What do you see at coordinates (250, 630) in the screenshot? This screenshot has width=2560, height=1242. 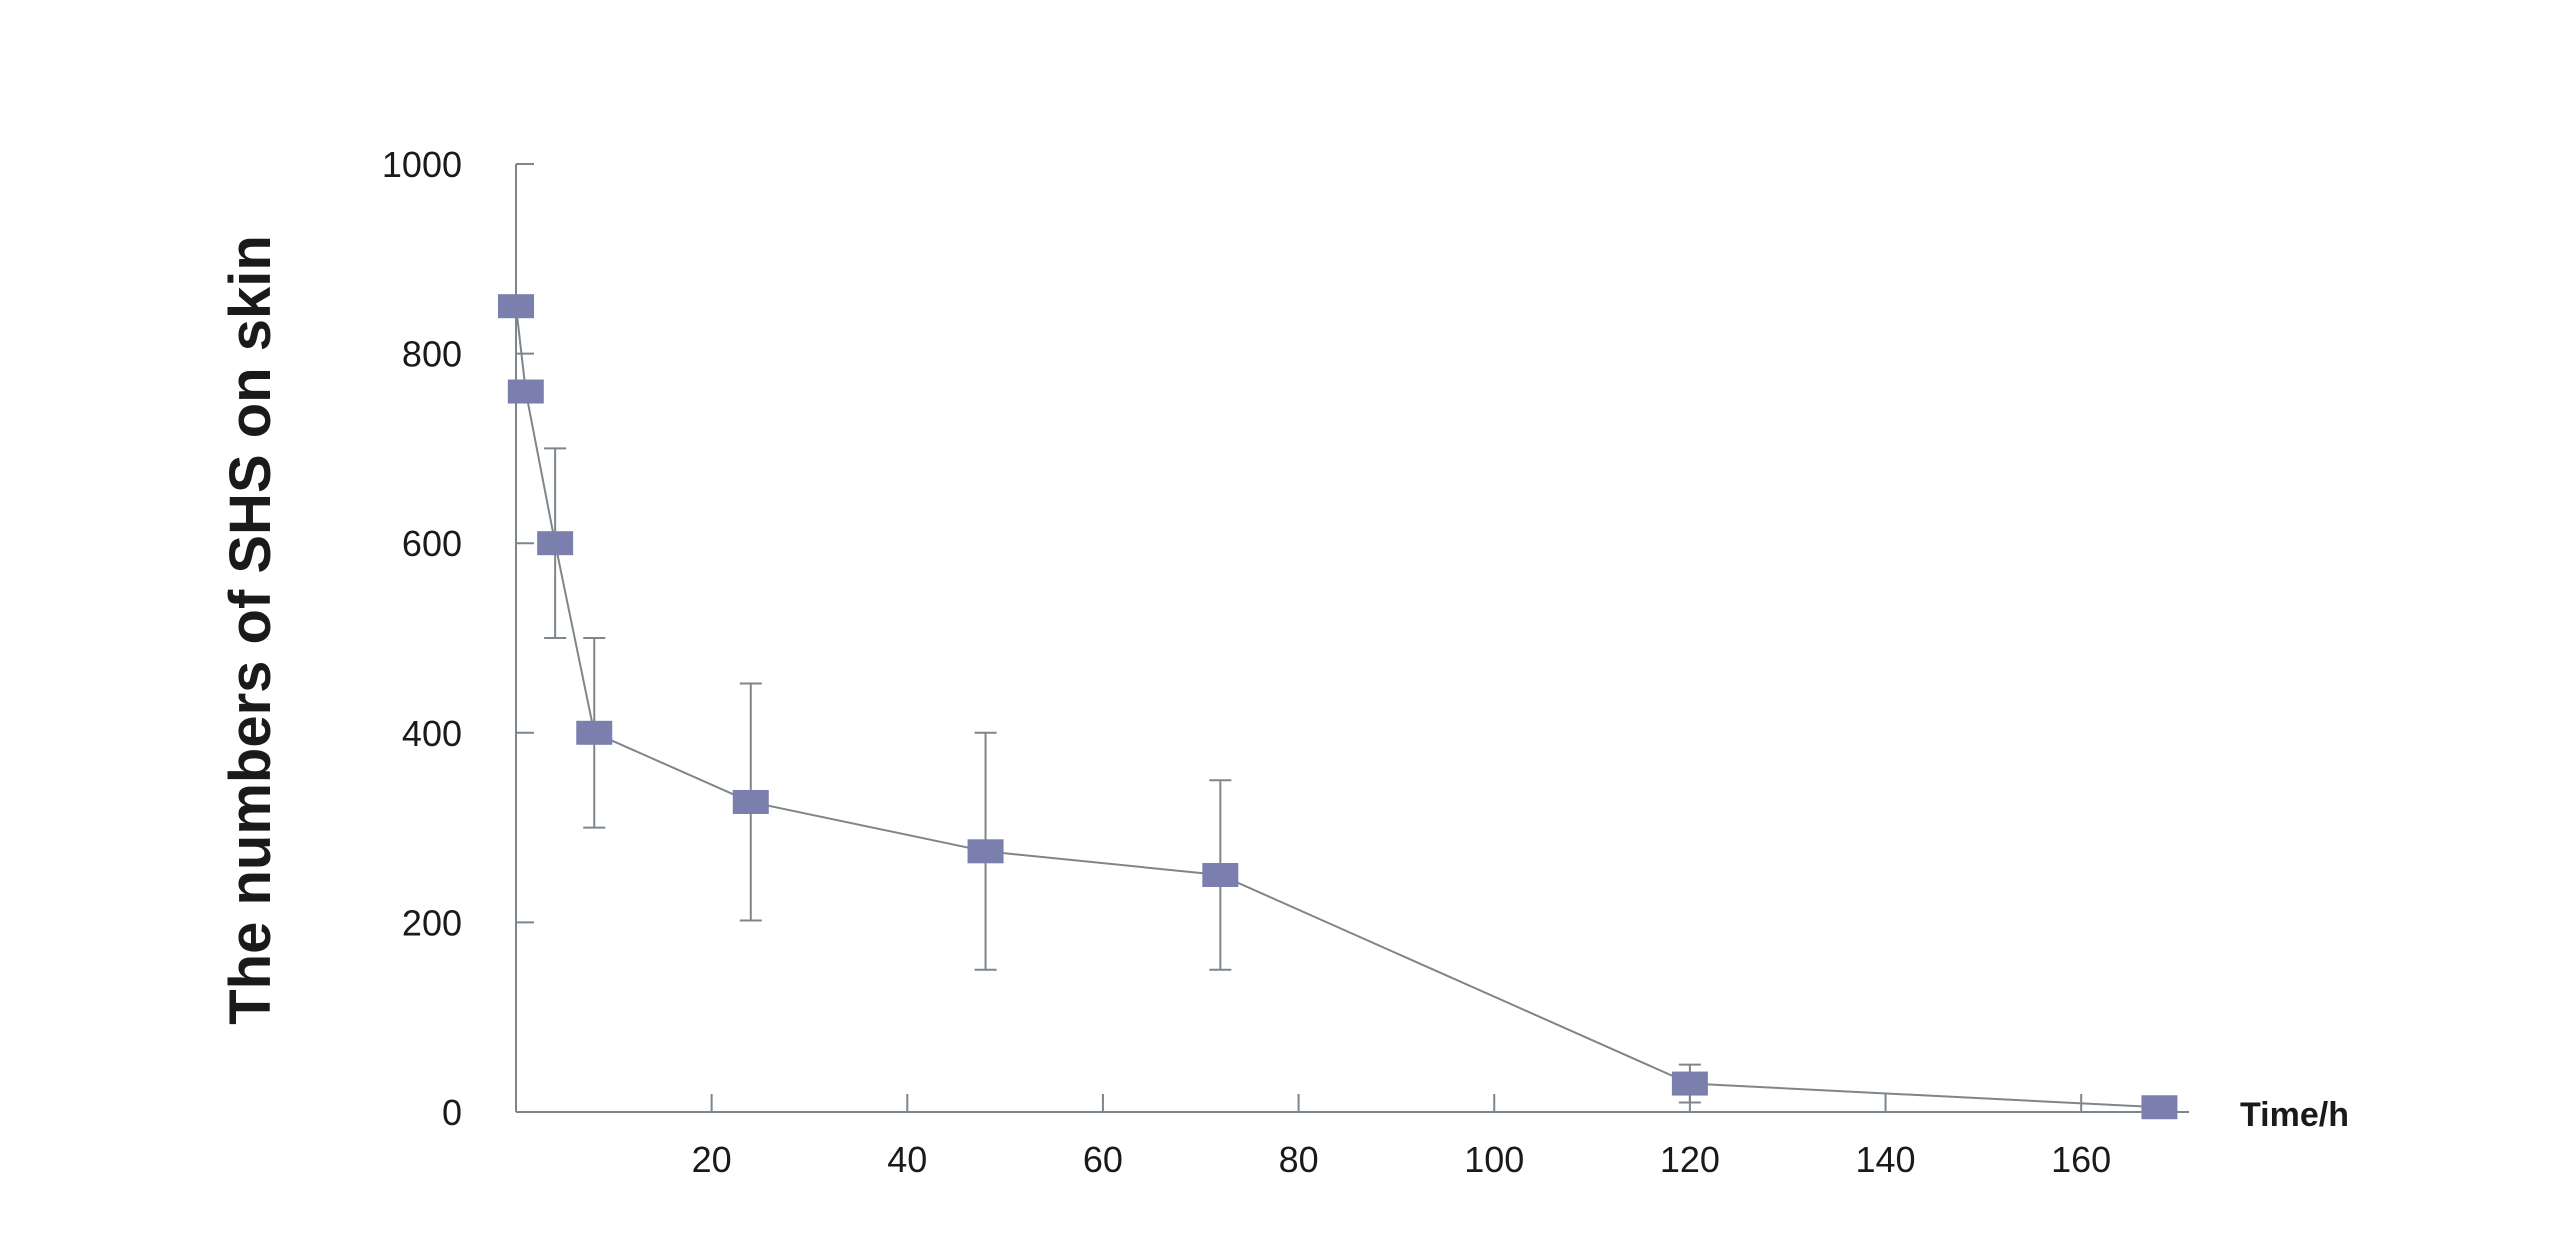 I see `y-axis-label: The numbers of SHS on skin` at bounding box center [250, 630].